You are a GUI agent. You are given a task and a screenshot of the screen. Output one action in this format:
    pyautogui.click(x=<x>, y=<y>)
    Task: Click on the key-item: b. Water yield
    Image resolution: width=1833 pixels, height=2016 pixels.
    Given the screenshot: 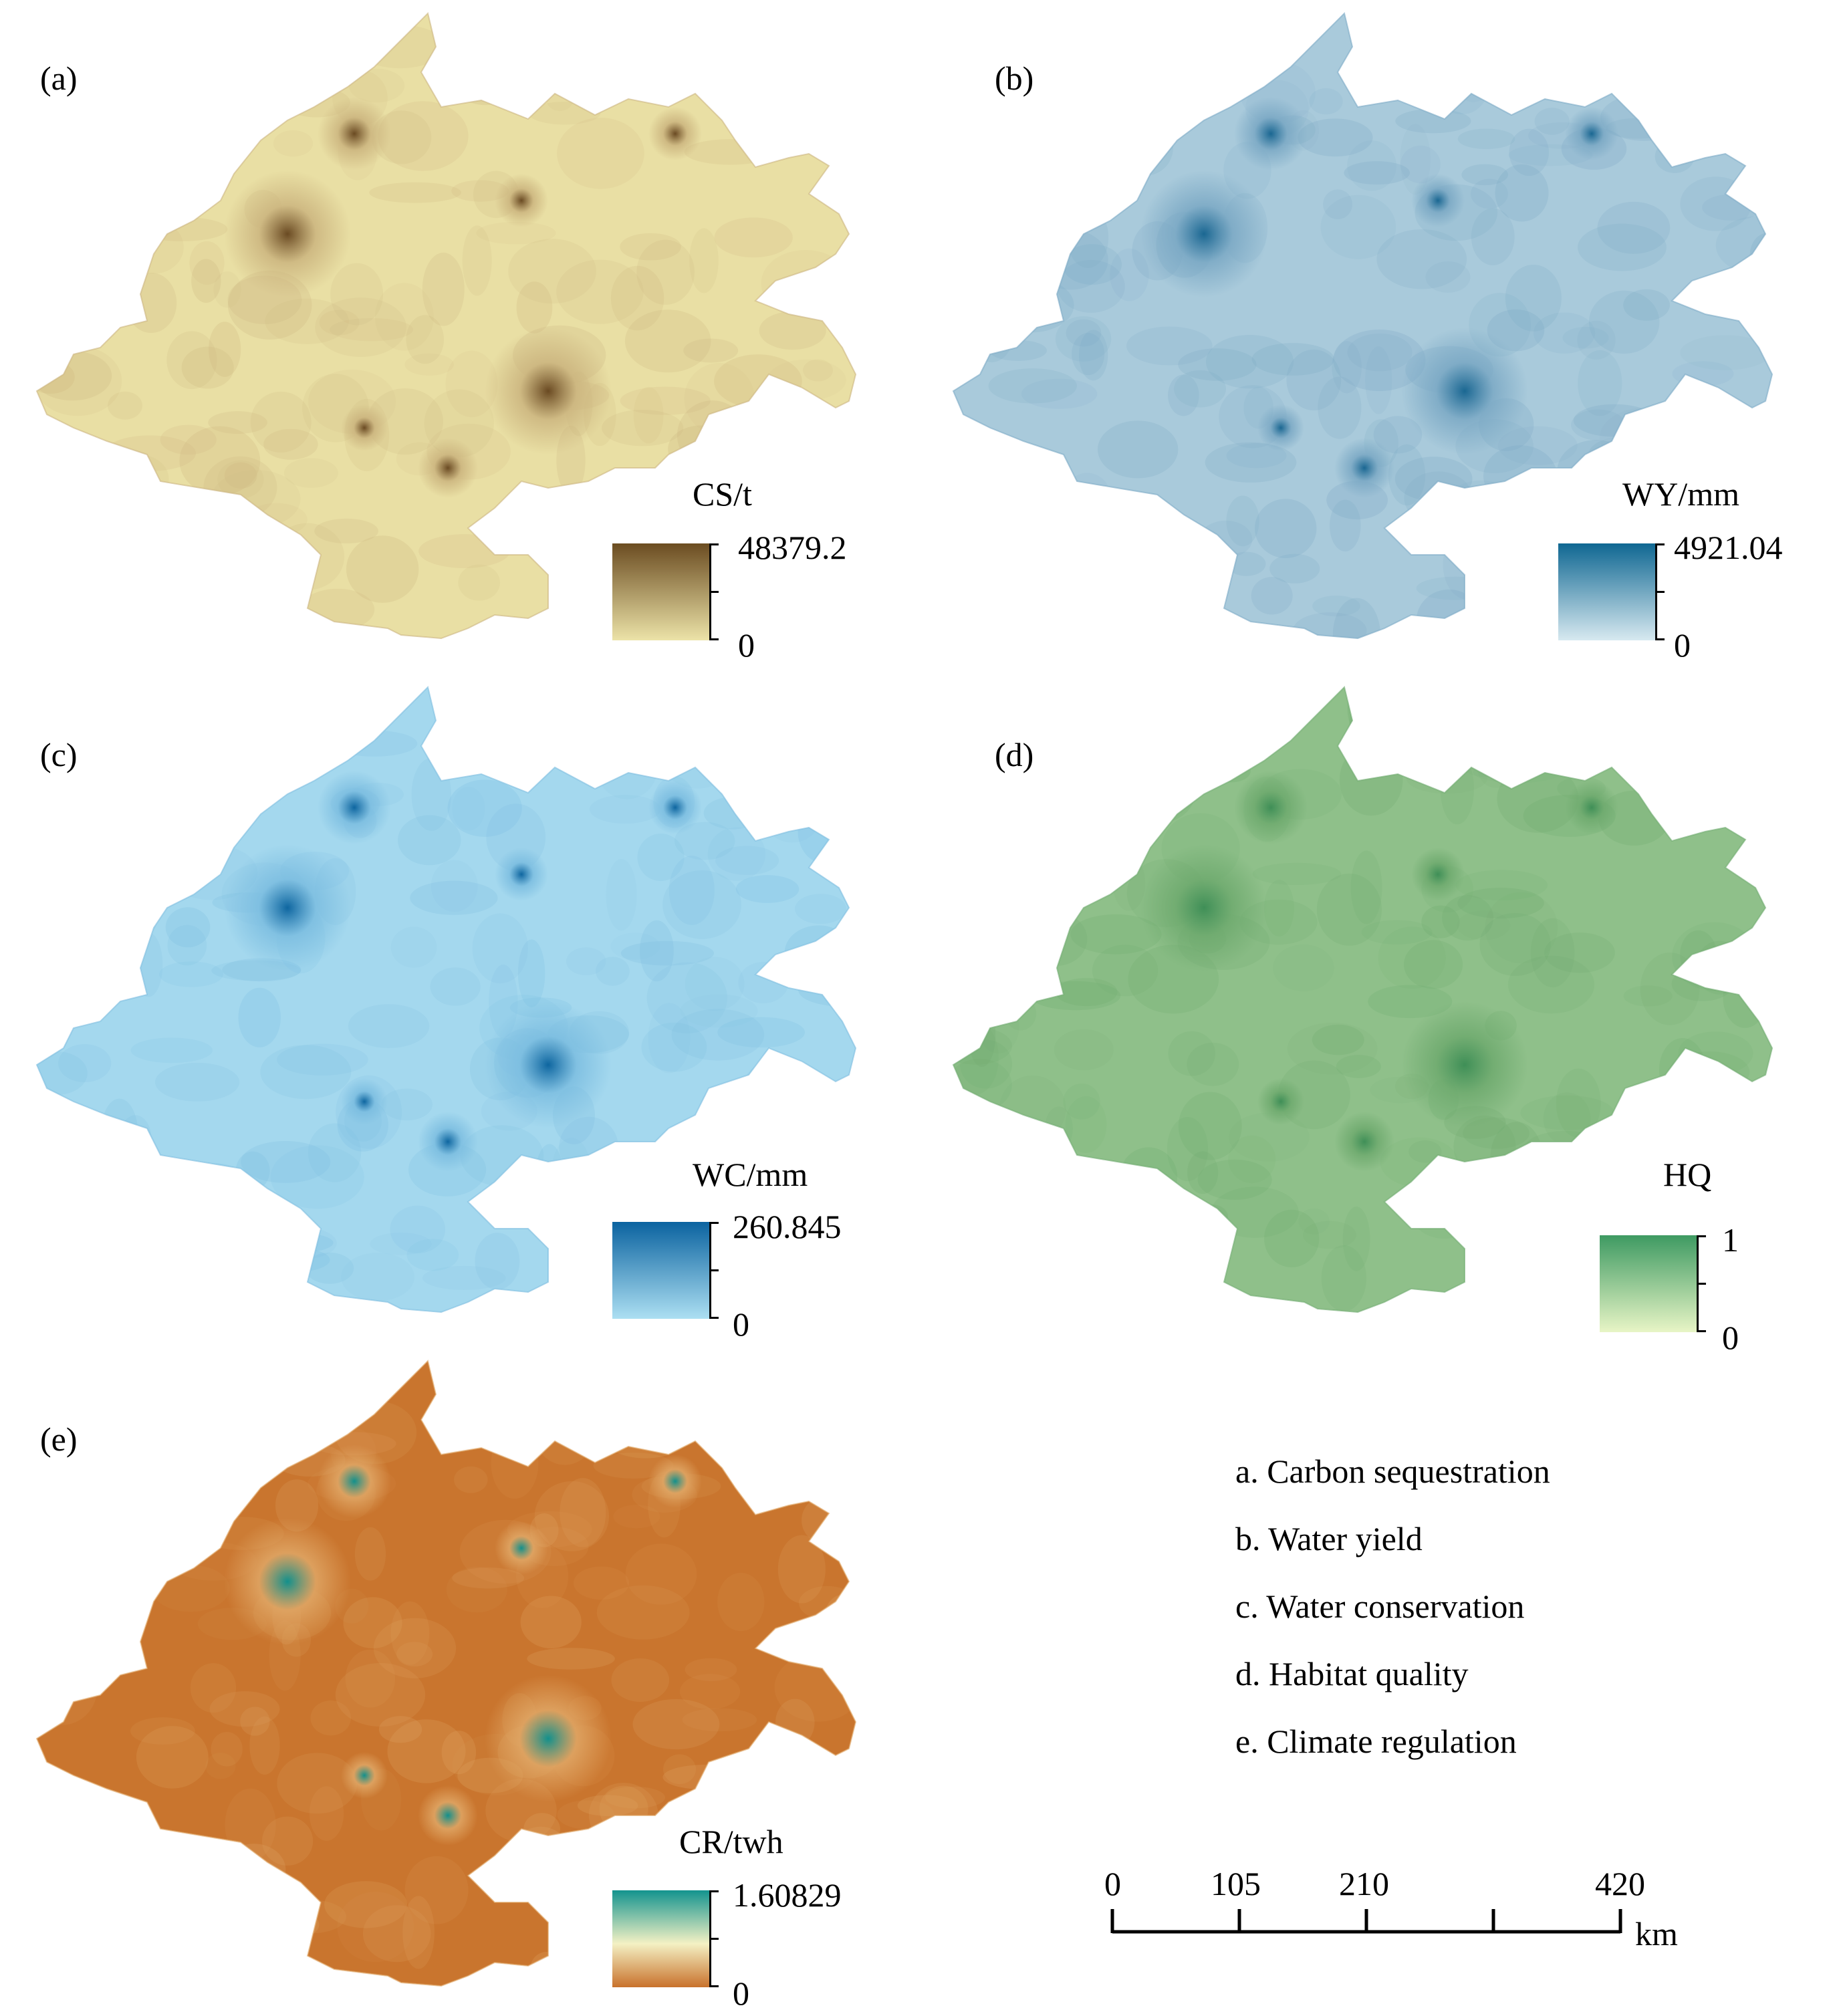 What is the action you would take?
    pyautogui.click(x=1329, y=1538)
    